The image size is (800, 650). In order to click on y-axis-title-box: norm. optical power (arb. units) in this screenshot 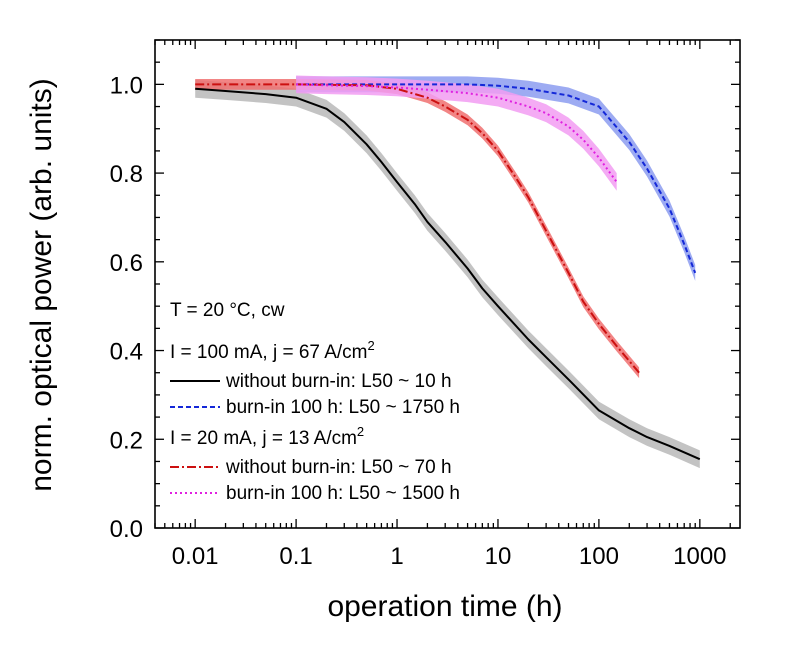, I will do `click(42, 285)`.